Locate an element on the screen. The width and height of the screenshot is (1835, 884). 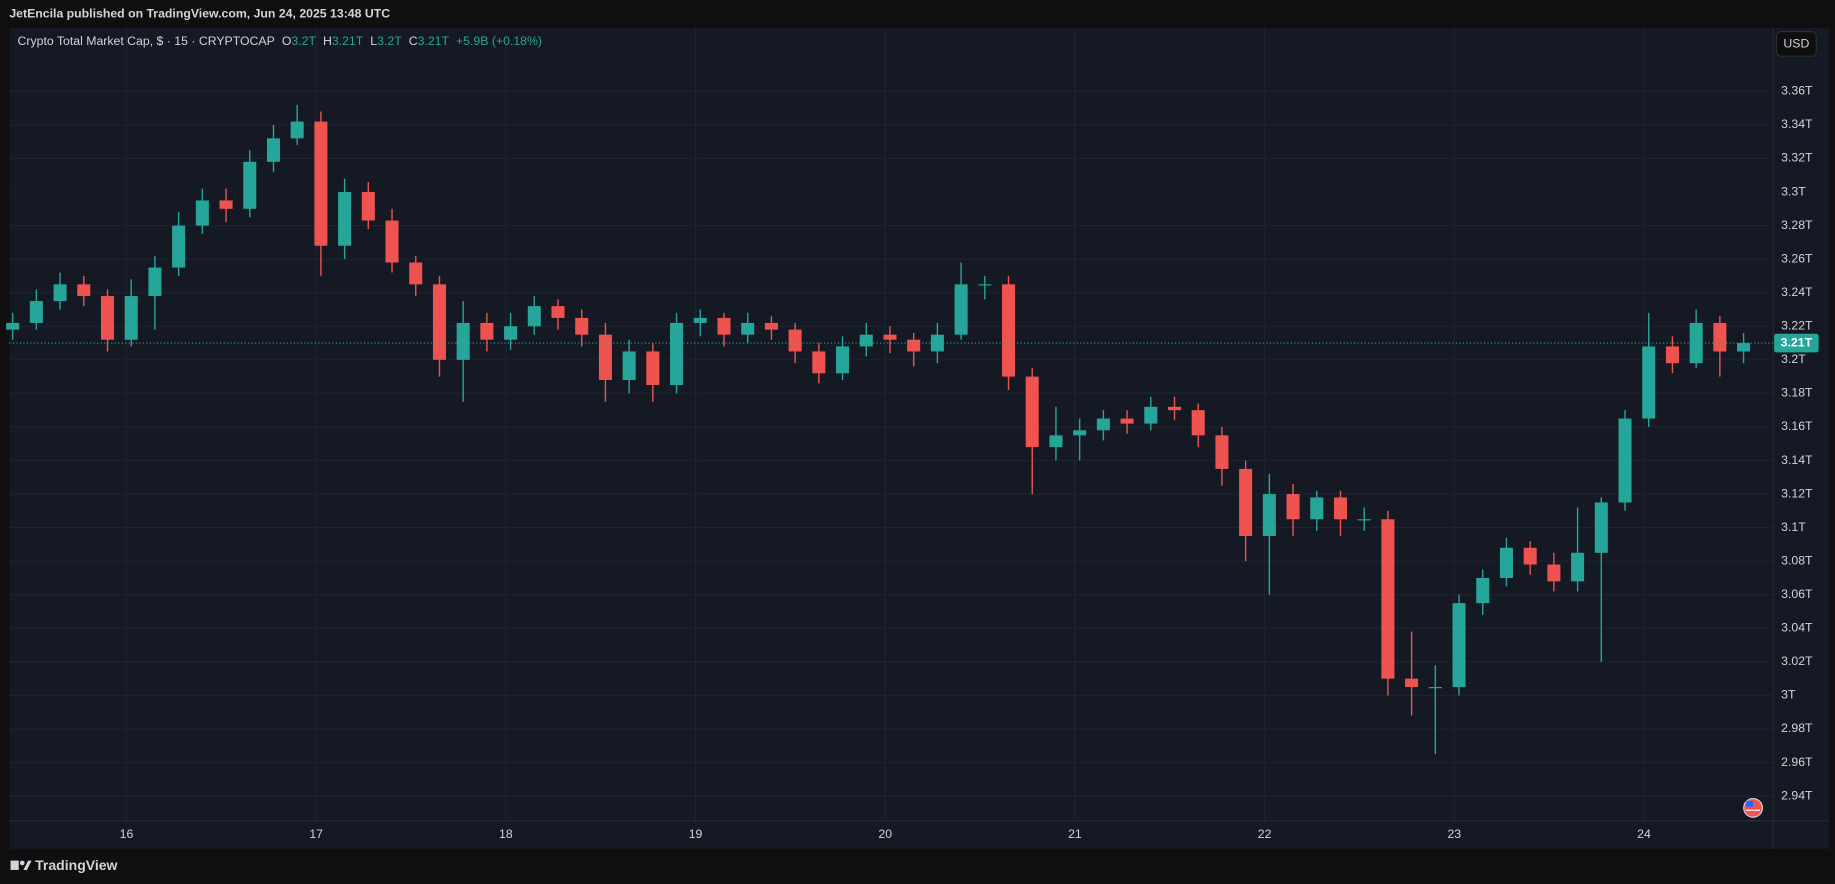
y-tick-label: 3T is located at coordinates (1788, 695).